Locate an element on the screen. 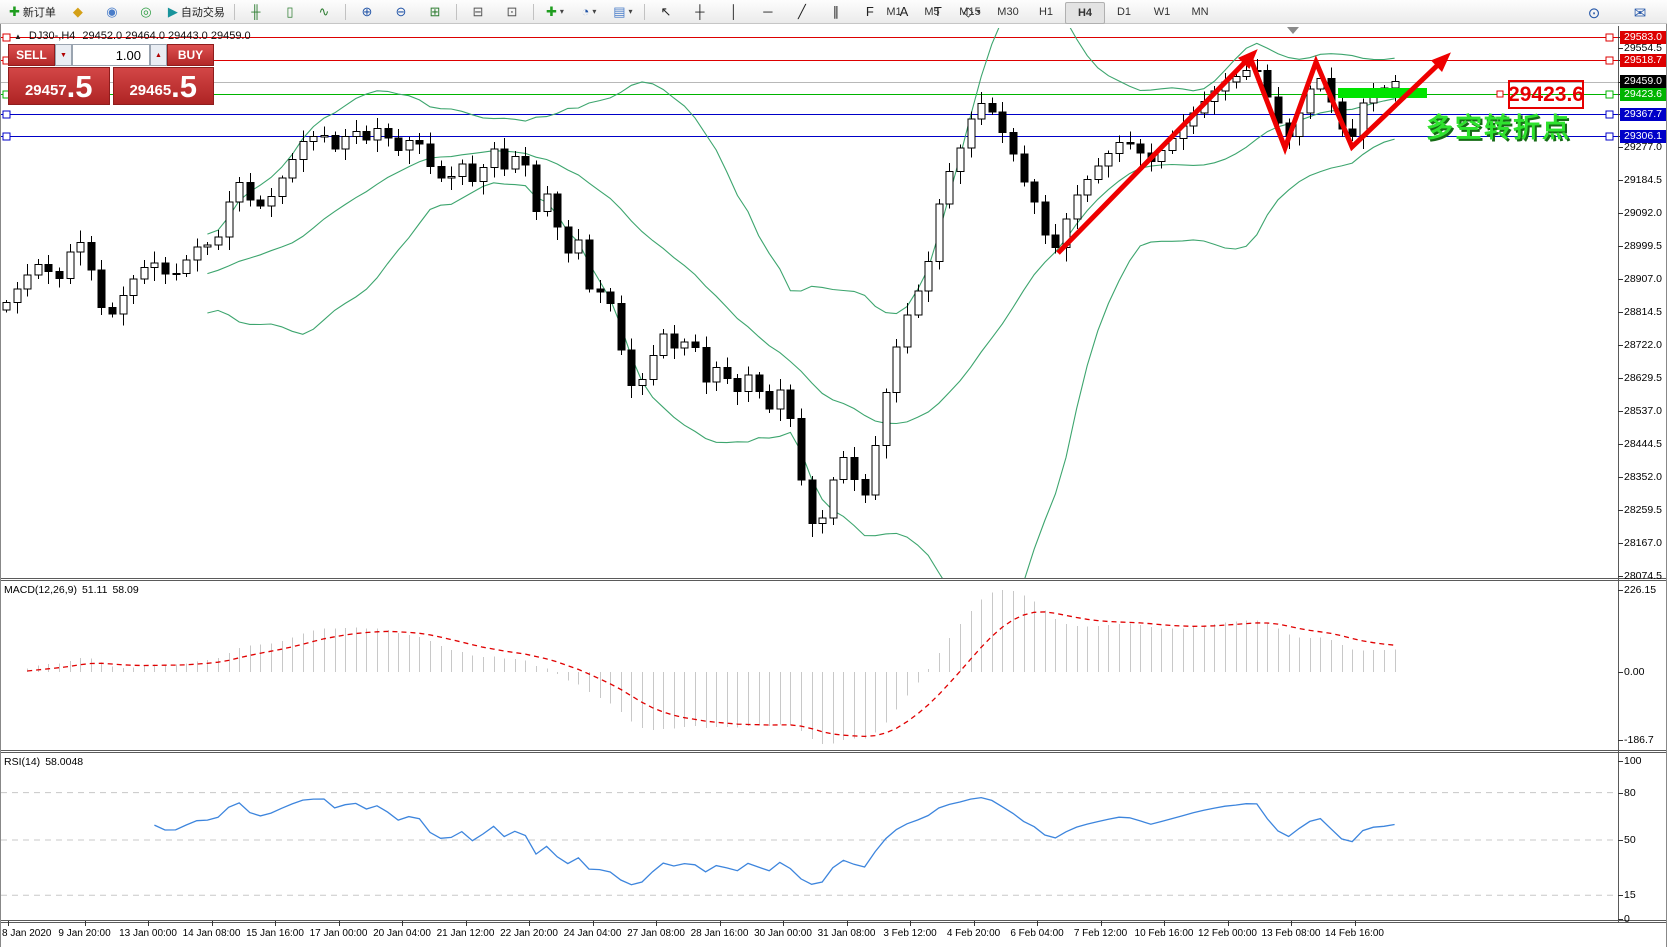 Image resolution: width=1667 pixels, height=947 pixels. price-callout-box: 29423.6 is located at coordinates (1546, 94).